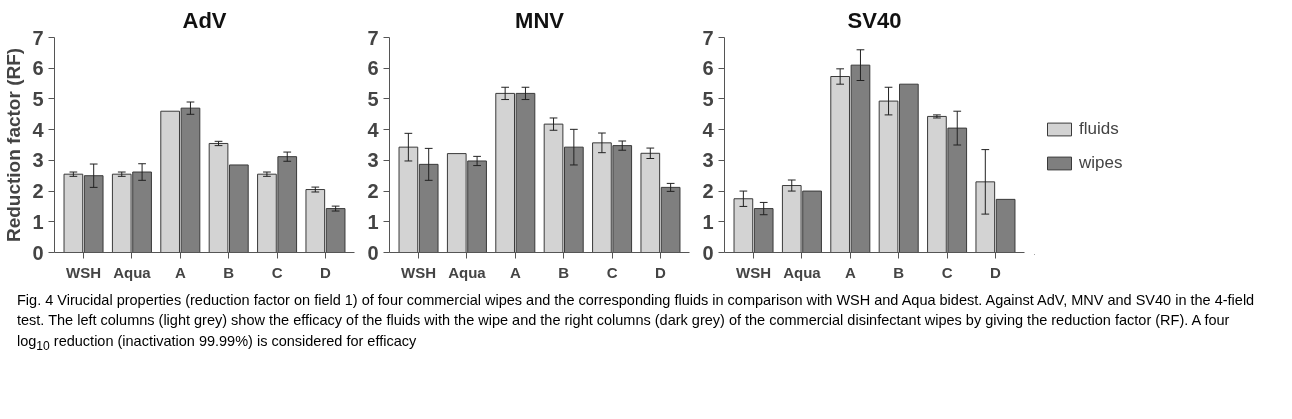 Image resolution: width=1292 pixels, height=419 pixels. I want to click on y-axis-title: Reduction factor (RF), so click(14, 145).